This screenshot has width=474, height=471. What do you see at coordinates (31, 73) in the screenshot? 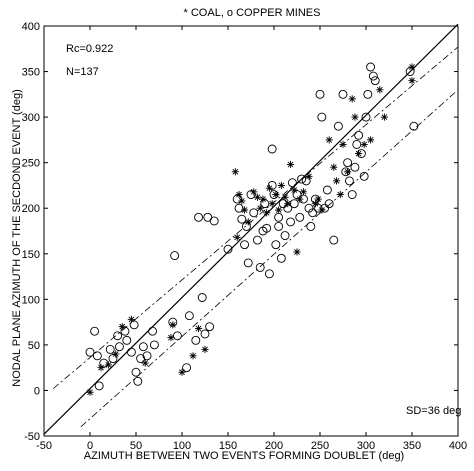
I see `y-tick-label: 350` at bounding box center [31, 73].